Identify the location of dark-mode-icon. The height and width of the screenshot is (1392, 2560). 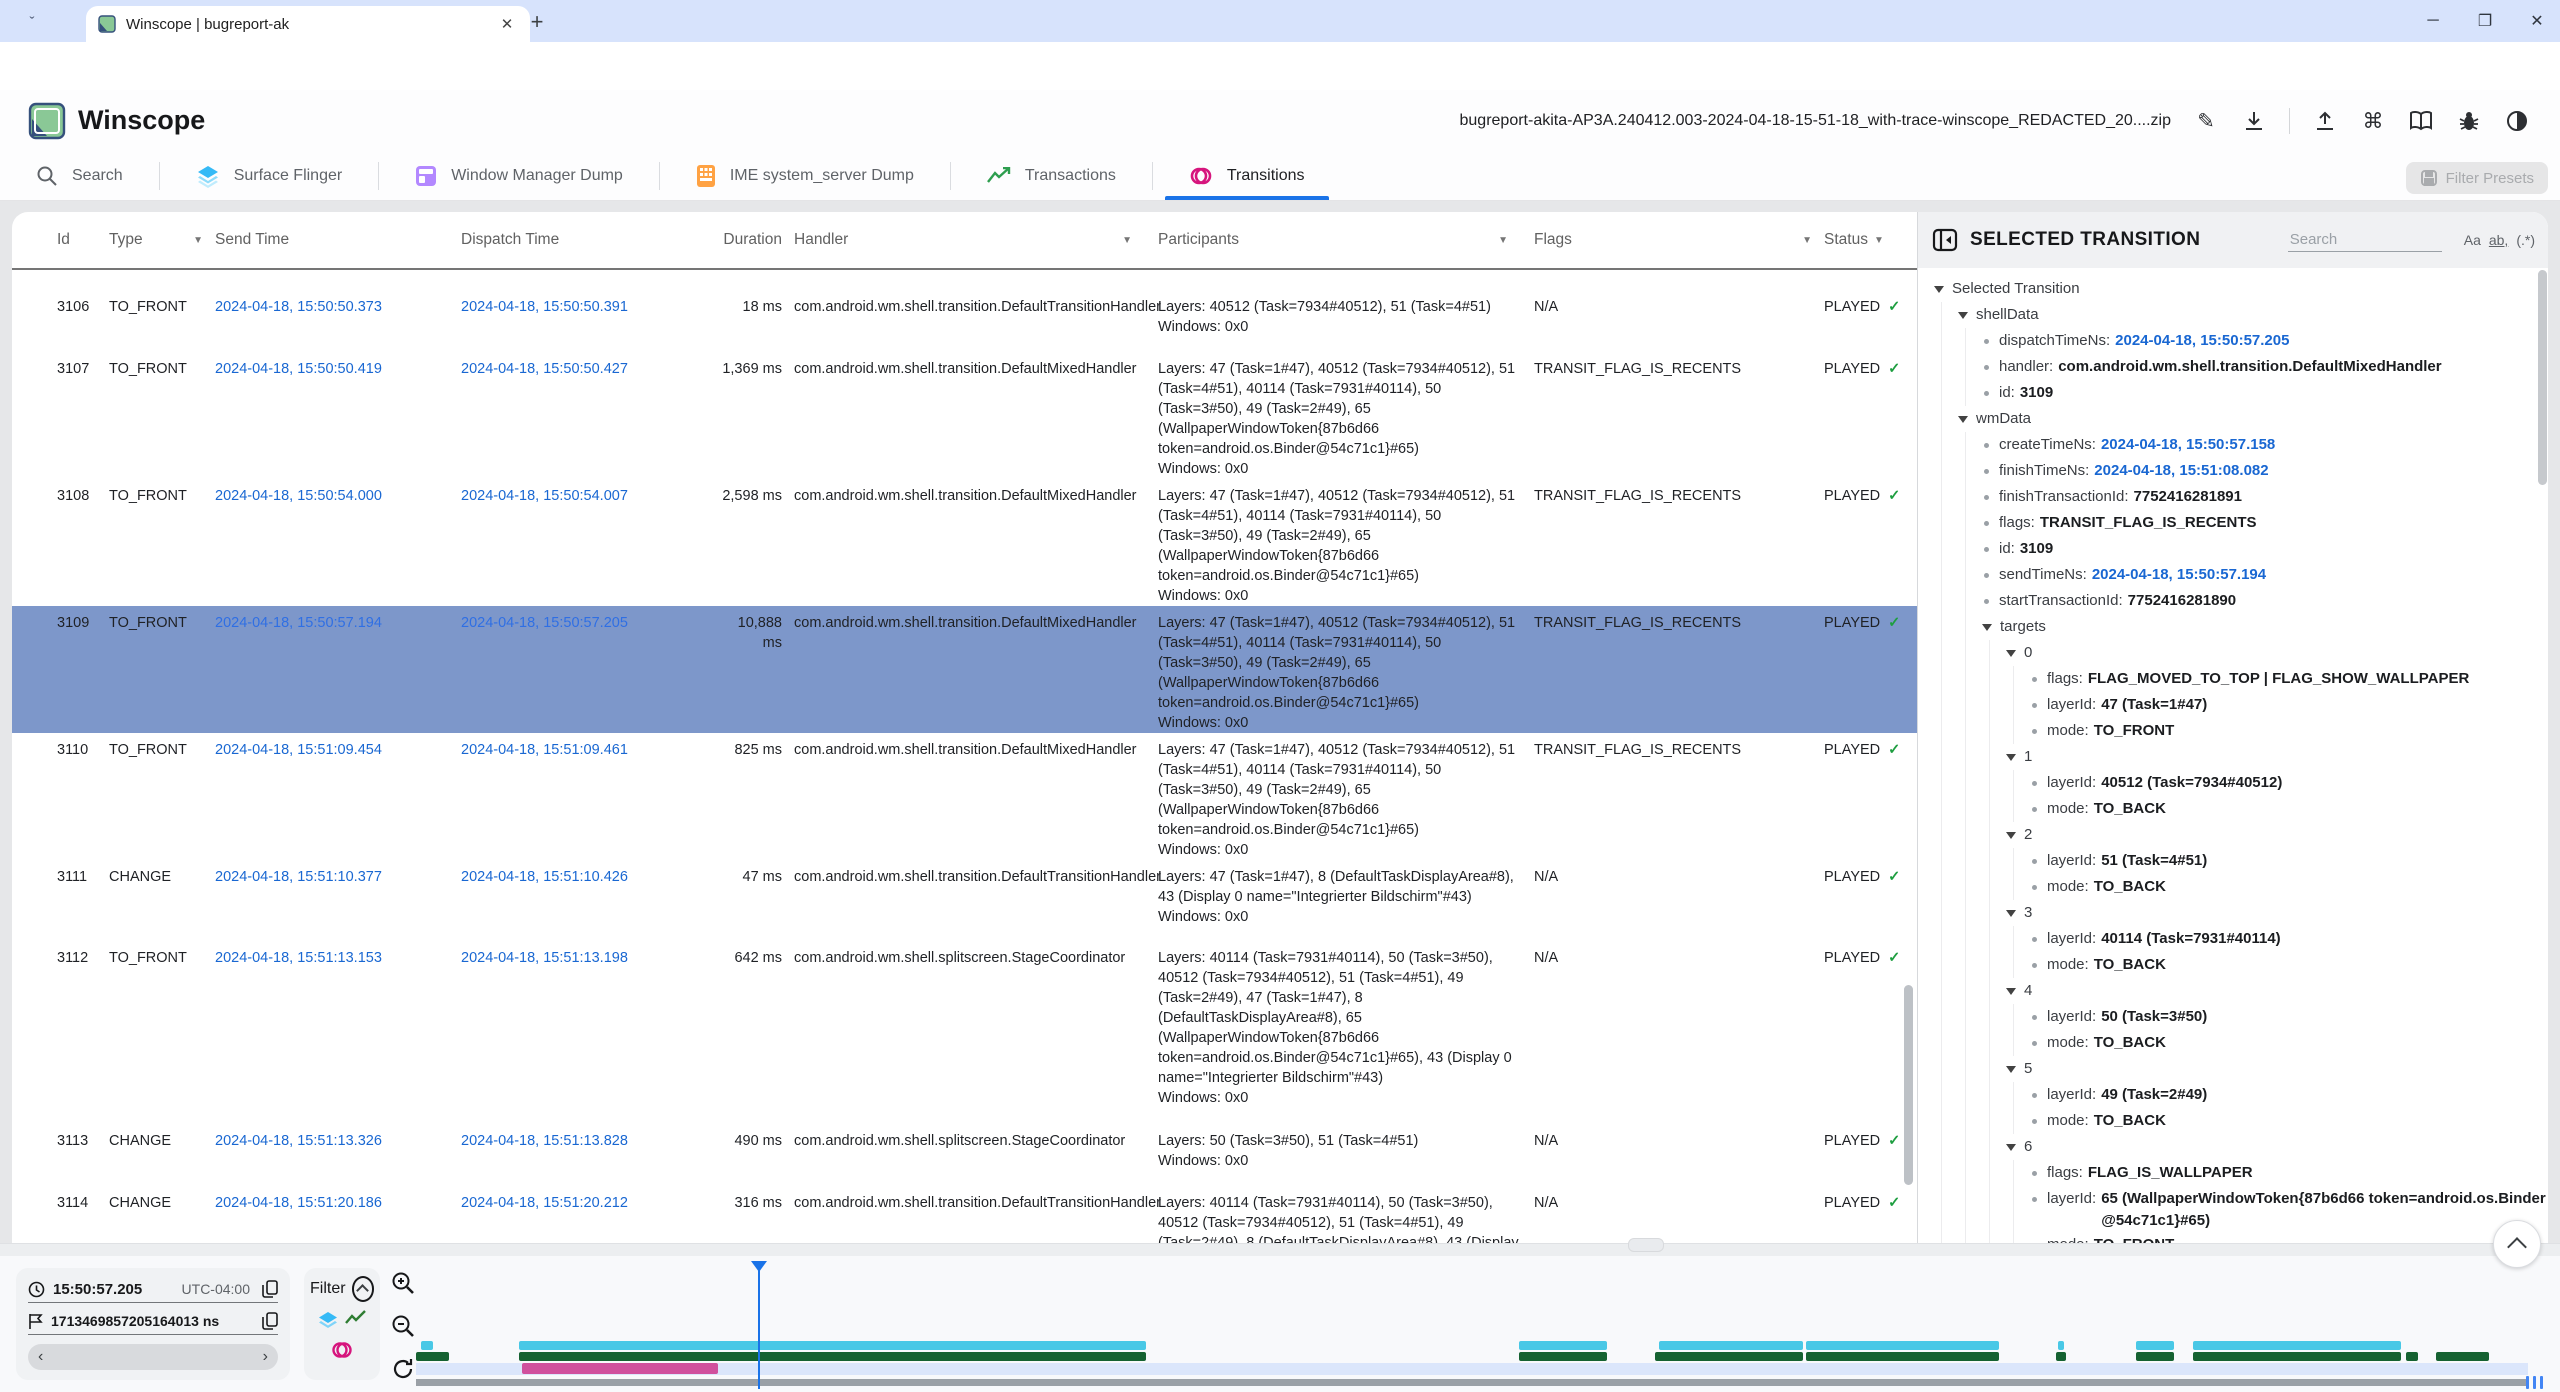
(2517, 121).